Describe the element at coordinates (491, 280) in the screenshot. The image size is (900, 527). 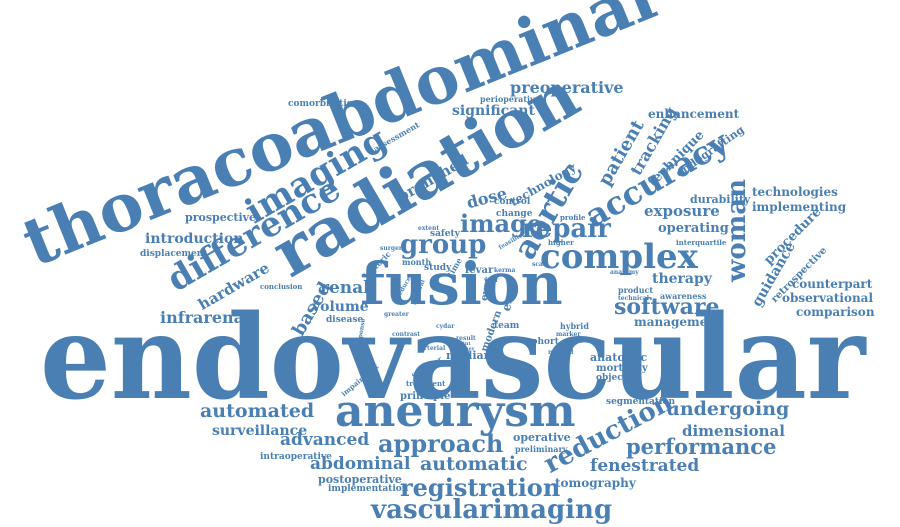
I see `word-year: year` at that location.